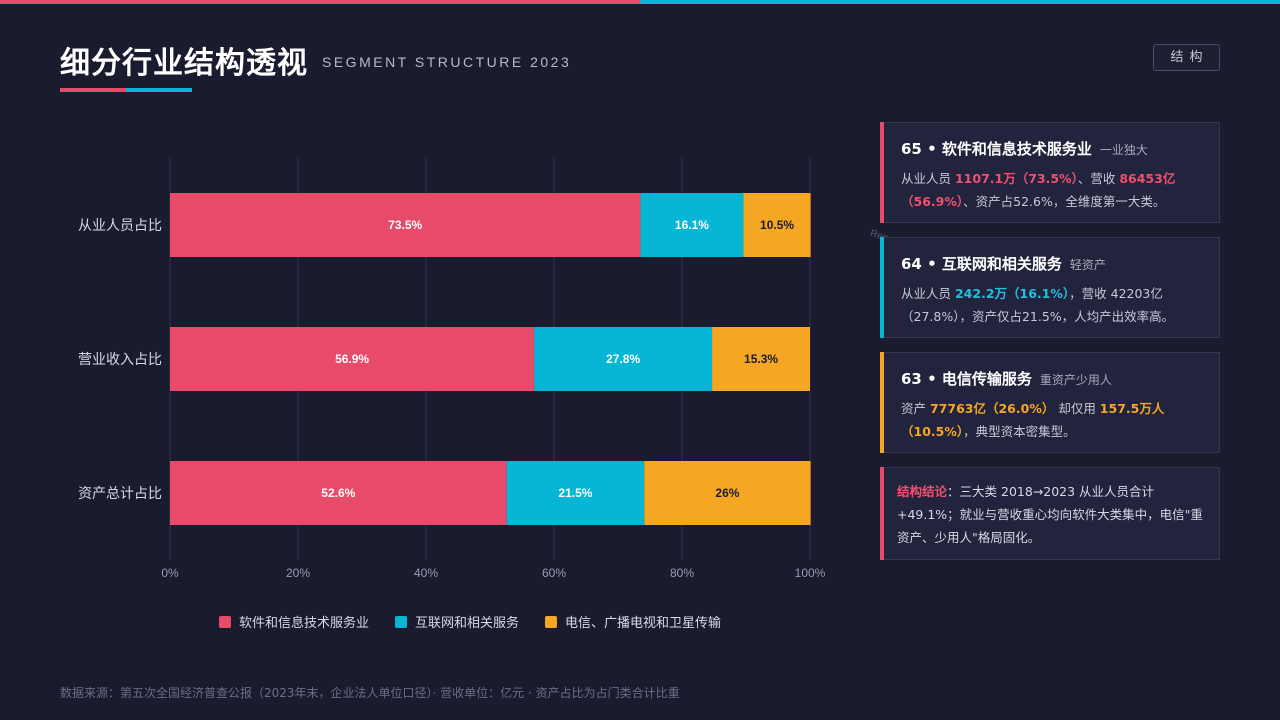 This screenshot has height=720, width=1280. Describe the element at coordinates (120, 226) in the screenshot. I see `category-label: 从业人员占比` at that location.